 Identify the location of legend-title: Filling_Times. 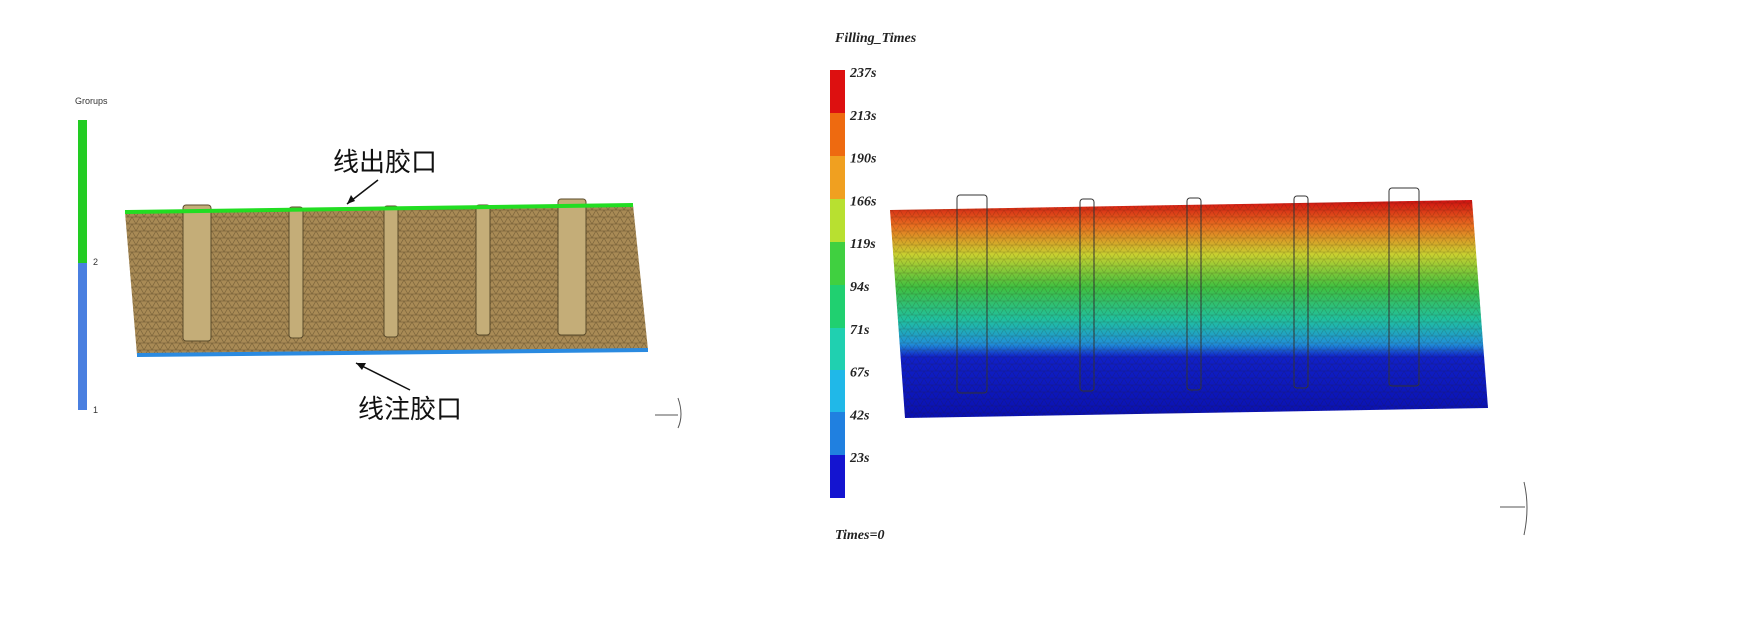
(875, 38).